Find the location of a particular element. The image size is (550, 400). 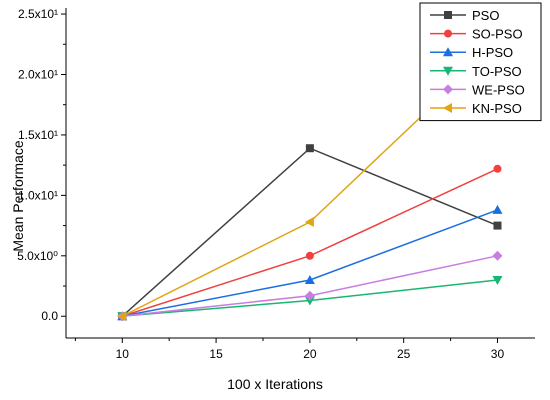

x-tick-label: 25 is located at coordinates (404, 354).